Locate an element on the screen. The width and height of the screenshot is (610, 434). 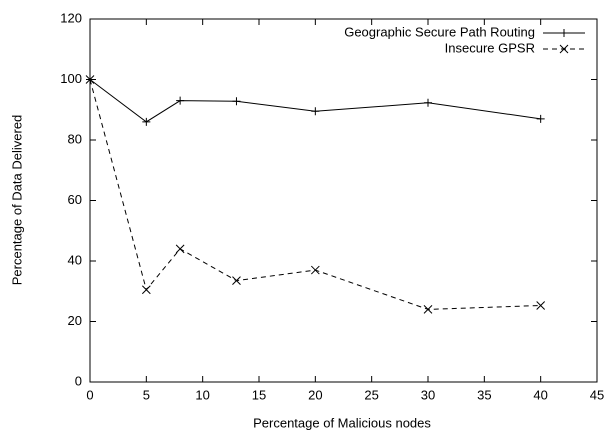
x-tick-label: 5 is located at coordinates (146, 394).